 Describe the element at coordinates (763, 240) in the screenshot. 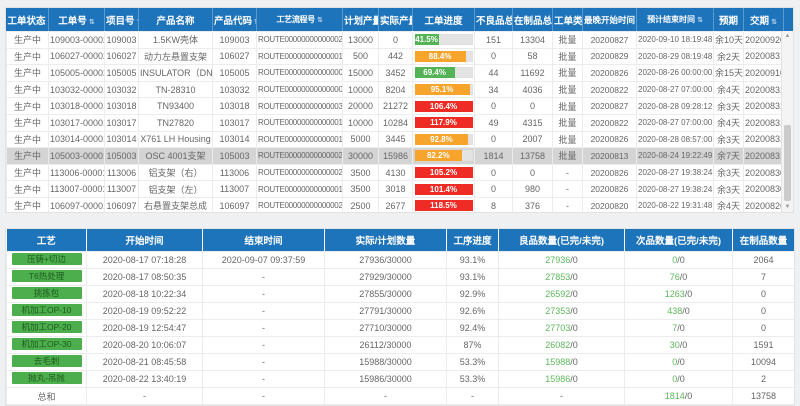

I see `column-header-wip_qty: 在制品数量` at that location.